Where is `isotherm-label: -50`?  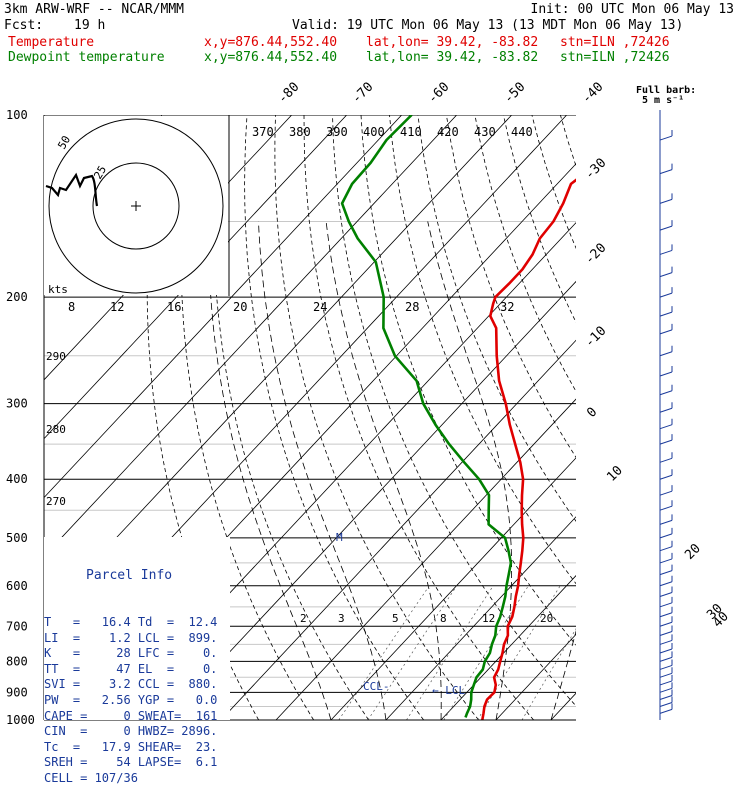
isotherm-label: -50 is located at coordinates (514, 93).